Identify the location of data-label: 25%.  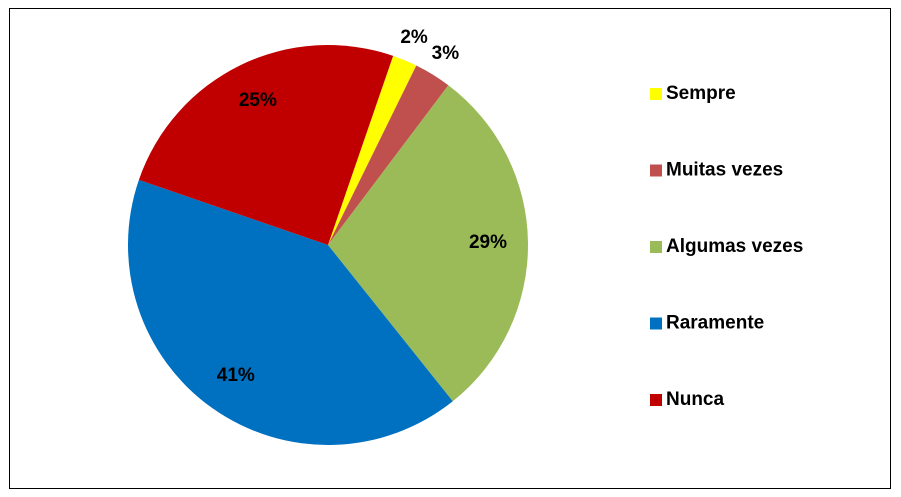
(258, 100).